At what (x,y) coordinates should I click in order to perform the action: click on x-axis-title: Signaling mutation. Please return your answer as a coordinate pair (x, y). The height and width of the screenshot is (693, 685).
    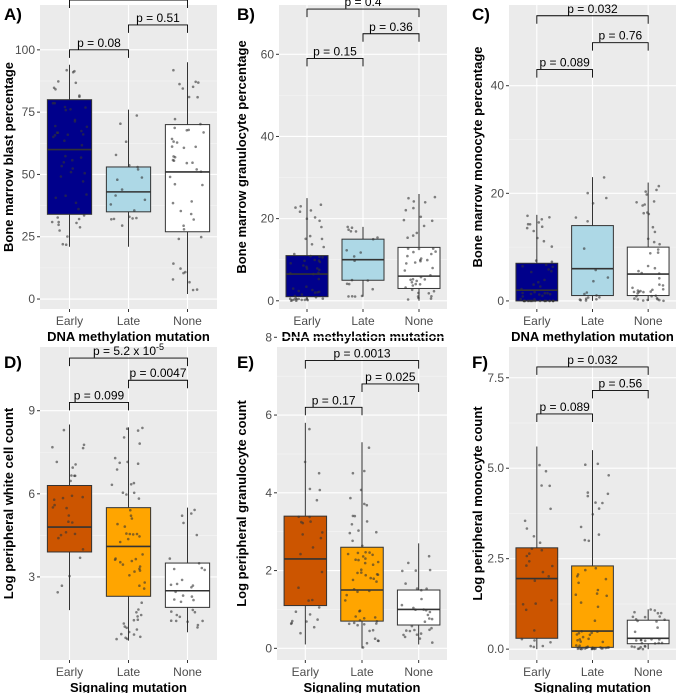
    Looking at the image, I should click on (362, 686).